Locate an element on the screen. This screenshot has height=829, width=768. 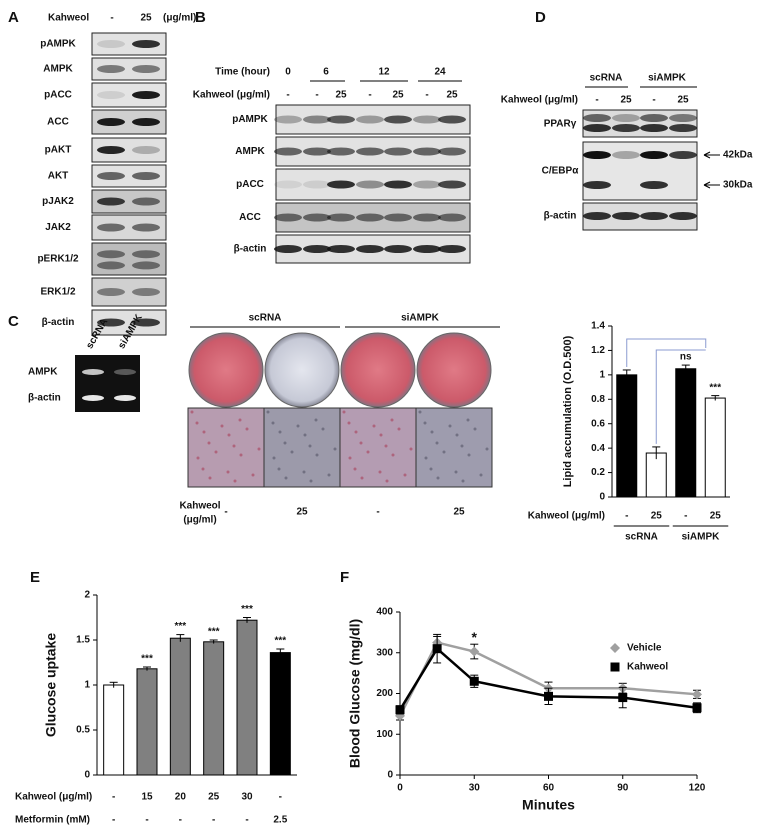
y-tick-label: 1.5 is located at coordinates (83, 640).